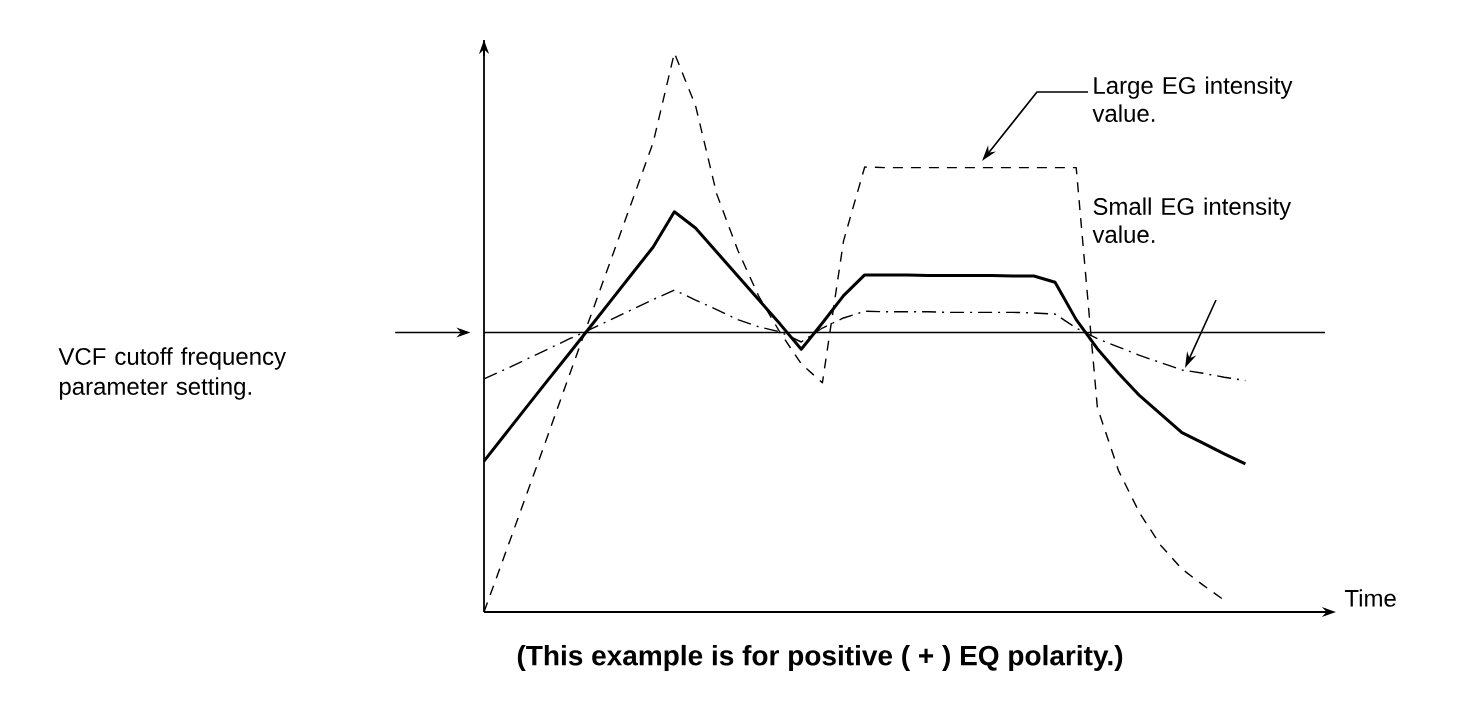  What do you see at coordinates (820, 658) in the screenshot?
I see `text: (This example is for positive ( + ) EQ polarity.)` at bounding box center [820, 658].